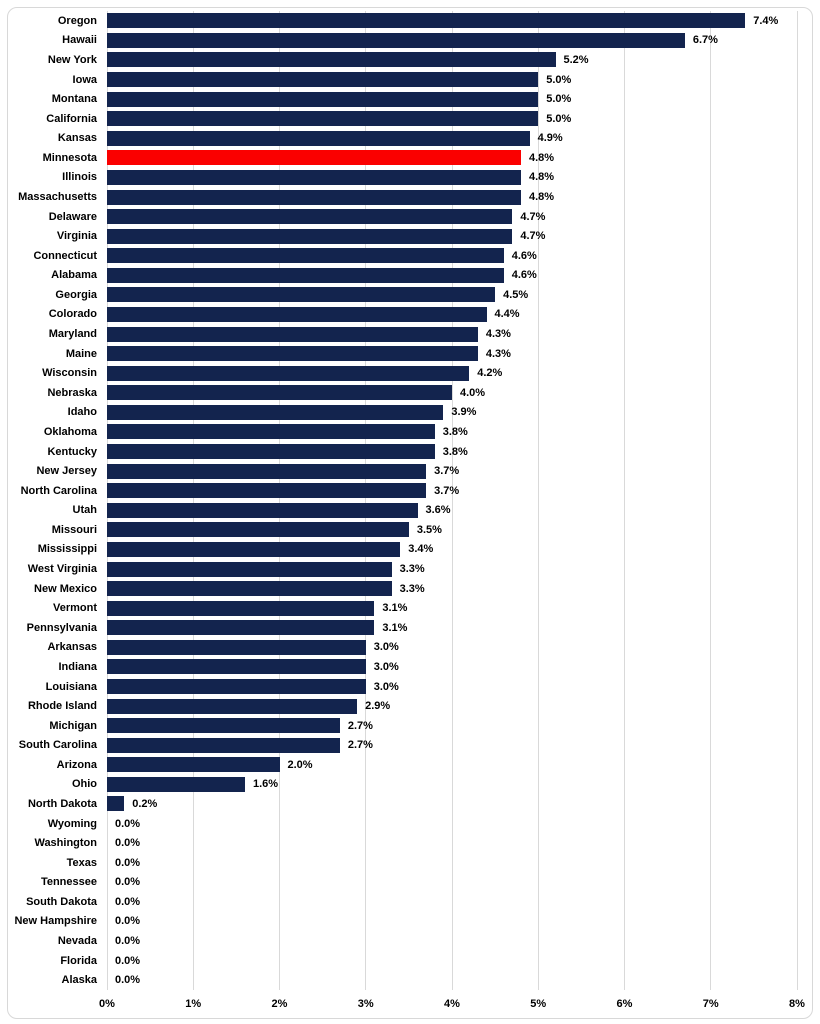  I want to click on bar-row: South Carolina 2.7%, so click(410, 745).